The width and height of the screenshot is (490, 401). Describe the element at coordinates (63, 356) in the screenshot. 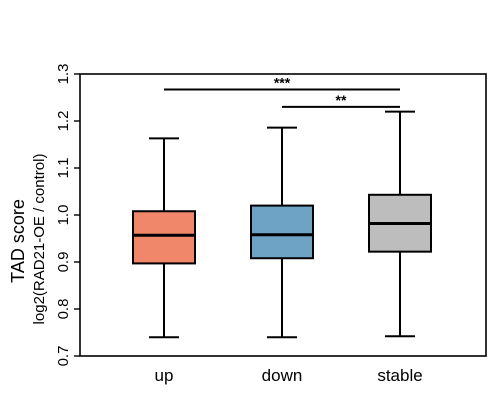

I see `y-tick-label: 0.7` at that location.